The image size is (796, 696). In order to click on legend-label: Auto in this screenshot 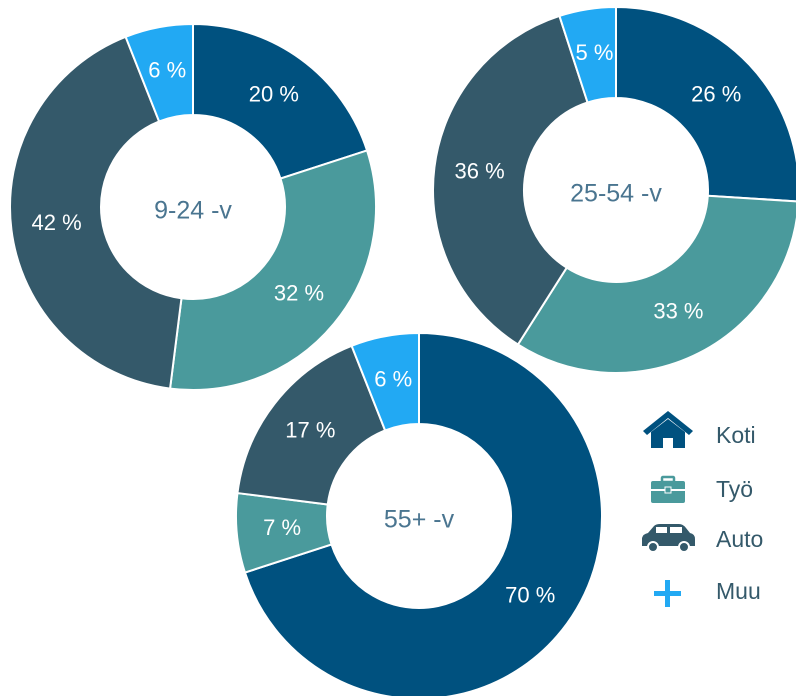, I will do `click(739, 539)`.